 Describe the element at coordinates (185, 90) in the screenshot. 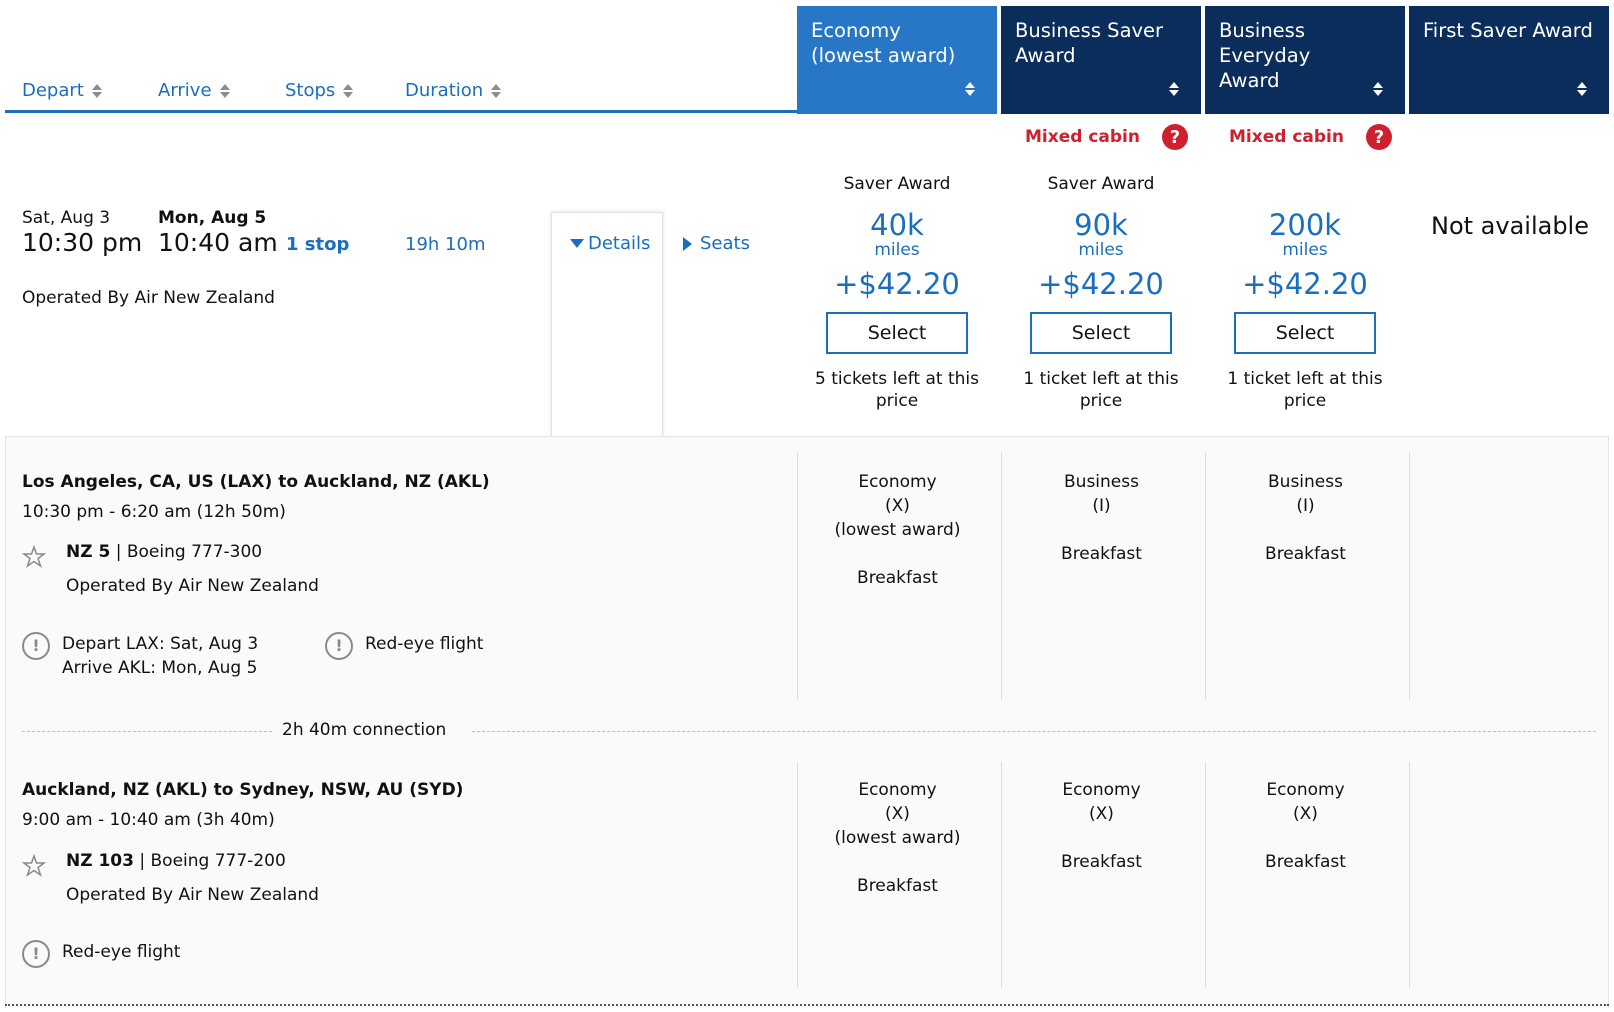

I see `sort-arrive-label: Arrive` at that location.